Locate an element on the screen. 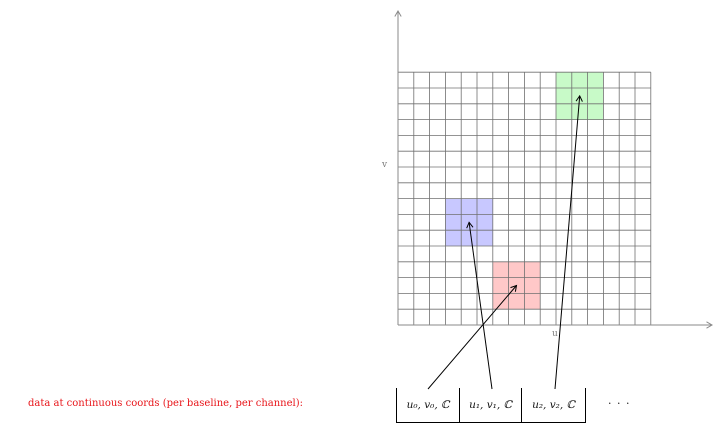 Image resolution: width=724 pixels, height=425 pixels. u-axis-label: u is located at coordinates (555, 334).